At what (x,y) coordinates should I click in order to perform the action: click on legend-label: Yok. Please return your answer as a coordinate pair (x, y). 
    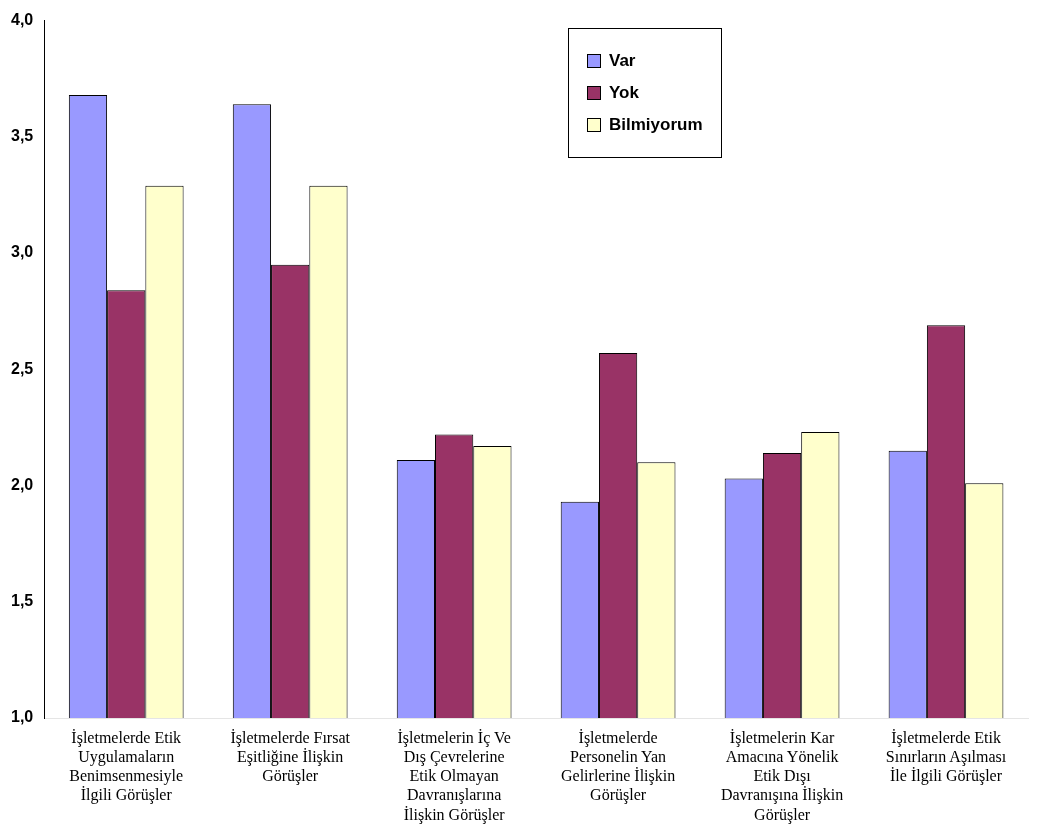
    Looking at the image, I should click on (624, 93).